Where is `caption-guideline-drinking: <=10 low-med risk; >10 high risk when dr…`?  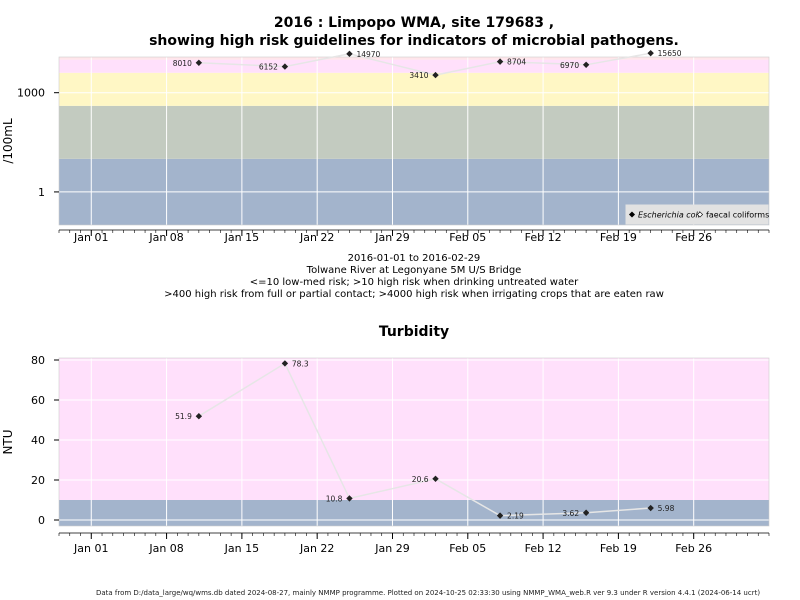
caption-guideline-drinking: <=10 low-med risk; >10 high risk when dr… is located at coordinates (414, 282).